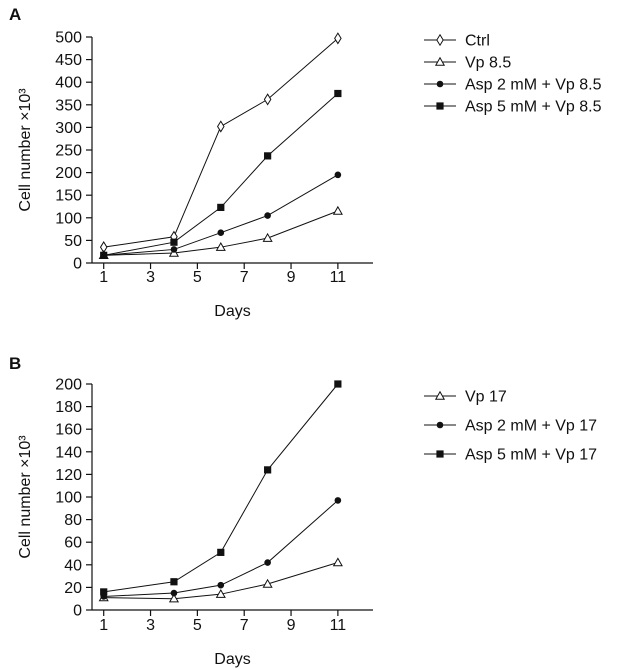 This screenshot has height=670, width=619. I want to click on y-tick-label: 250, so click(68, 151).